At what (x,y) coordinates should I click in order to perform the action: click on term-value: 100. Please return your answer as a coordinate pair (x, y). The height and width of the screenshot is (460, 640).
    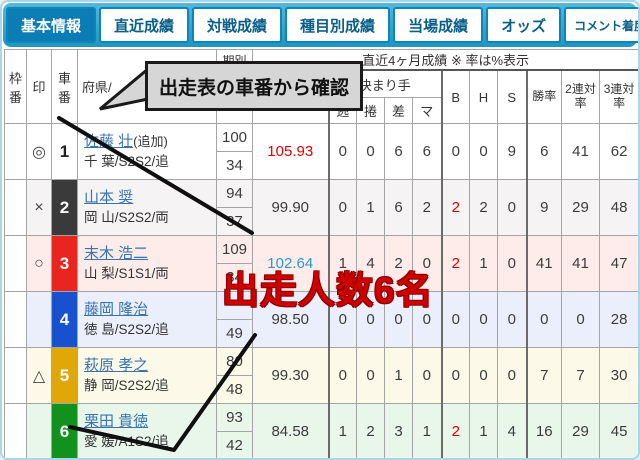
    Looking at the image, I should click on (234, 137).